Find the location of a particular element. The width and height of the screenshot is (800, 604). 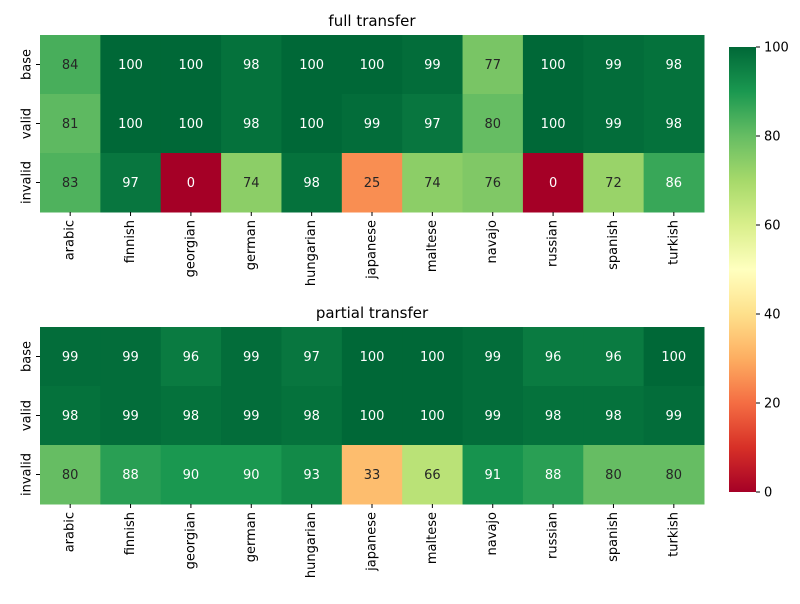

y-tick-label: base is located at coordinates (27, 64).